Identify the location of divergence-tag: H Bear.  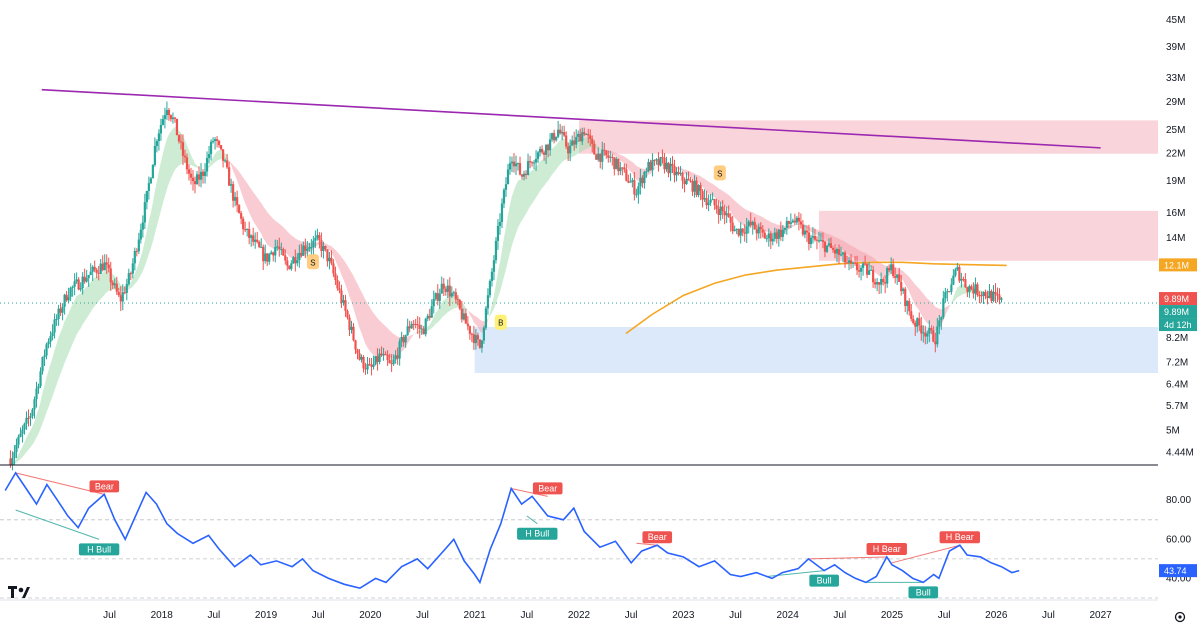
(886, 548).